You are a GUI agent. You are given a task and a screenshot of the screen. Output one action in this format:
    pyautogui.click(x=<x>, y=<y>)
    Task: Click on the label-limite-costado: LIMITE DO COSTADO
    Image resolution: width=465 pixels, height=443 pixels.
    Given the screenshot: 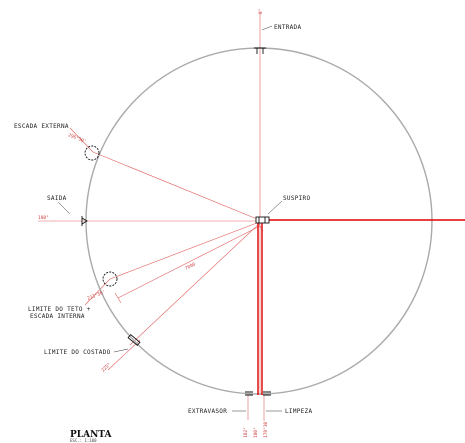 What is the action you would take?
    pyautogui.click(x=77, y=352)
    